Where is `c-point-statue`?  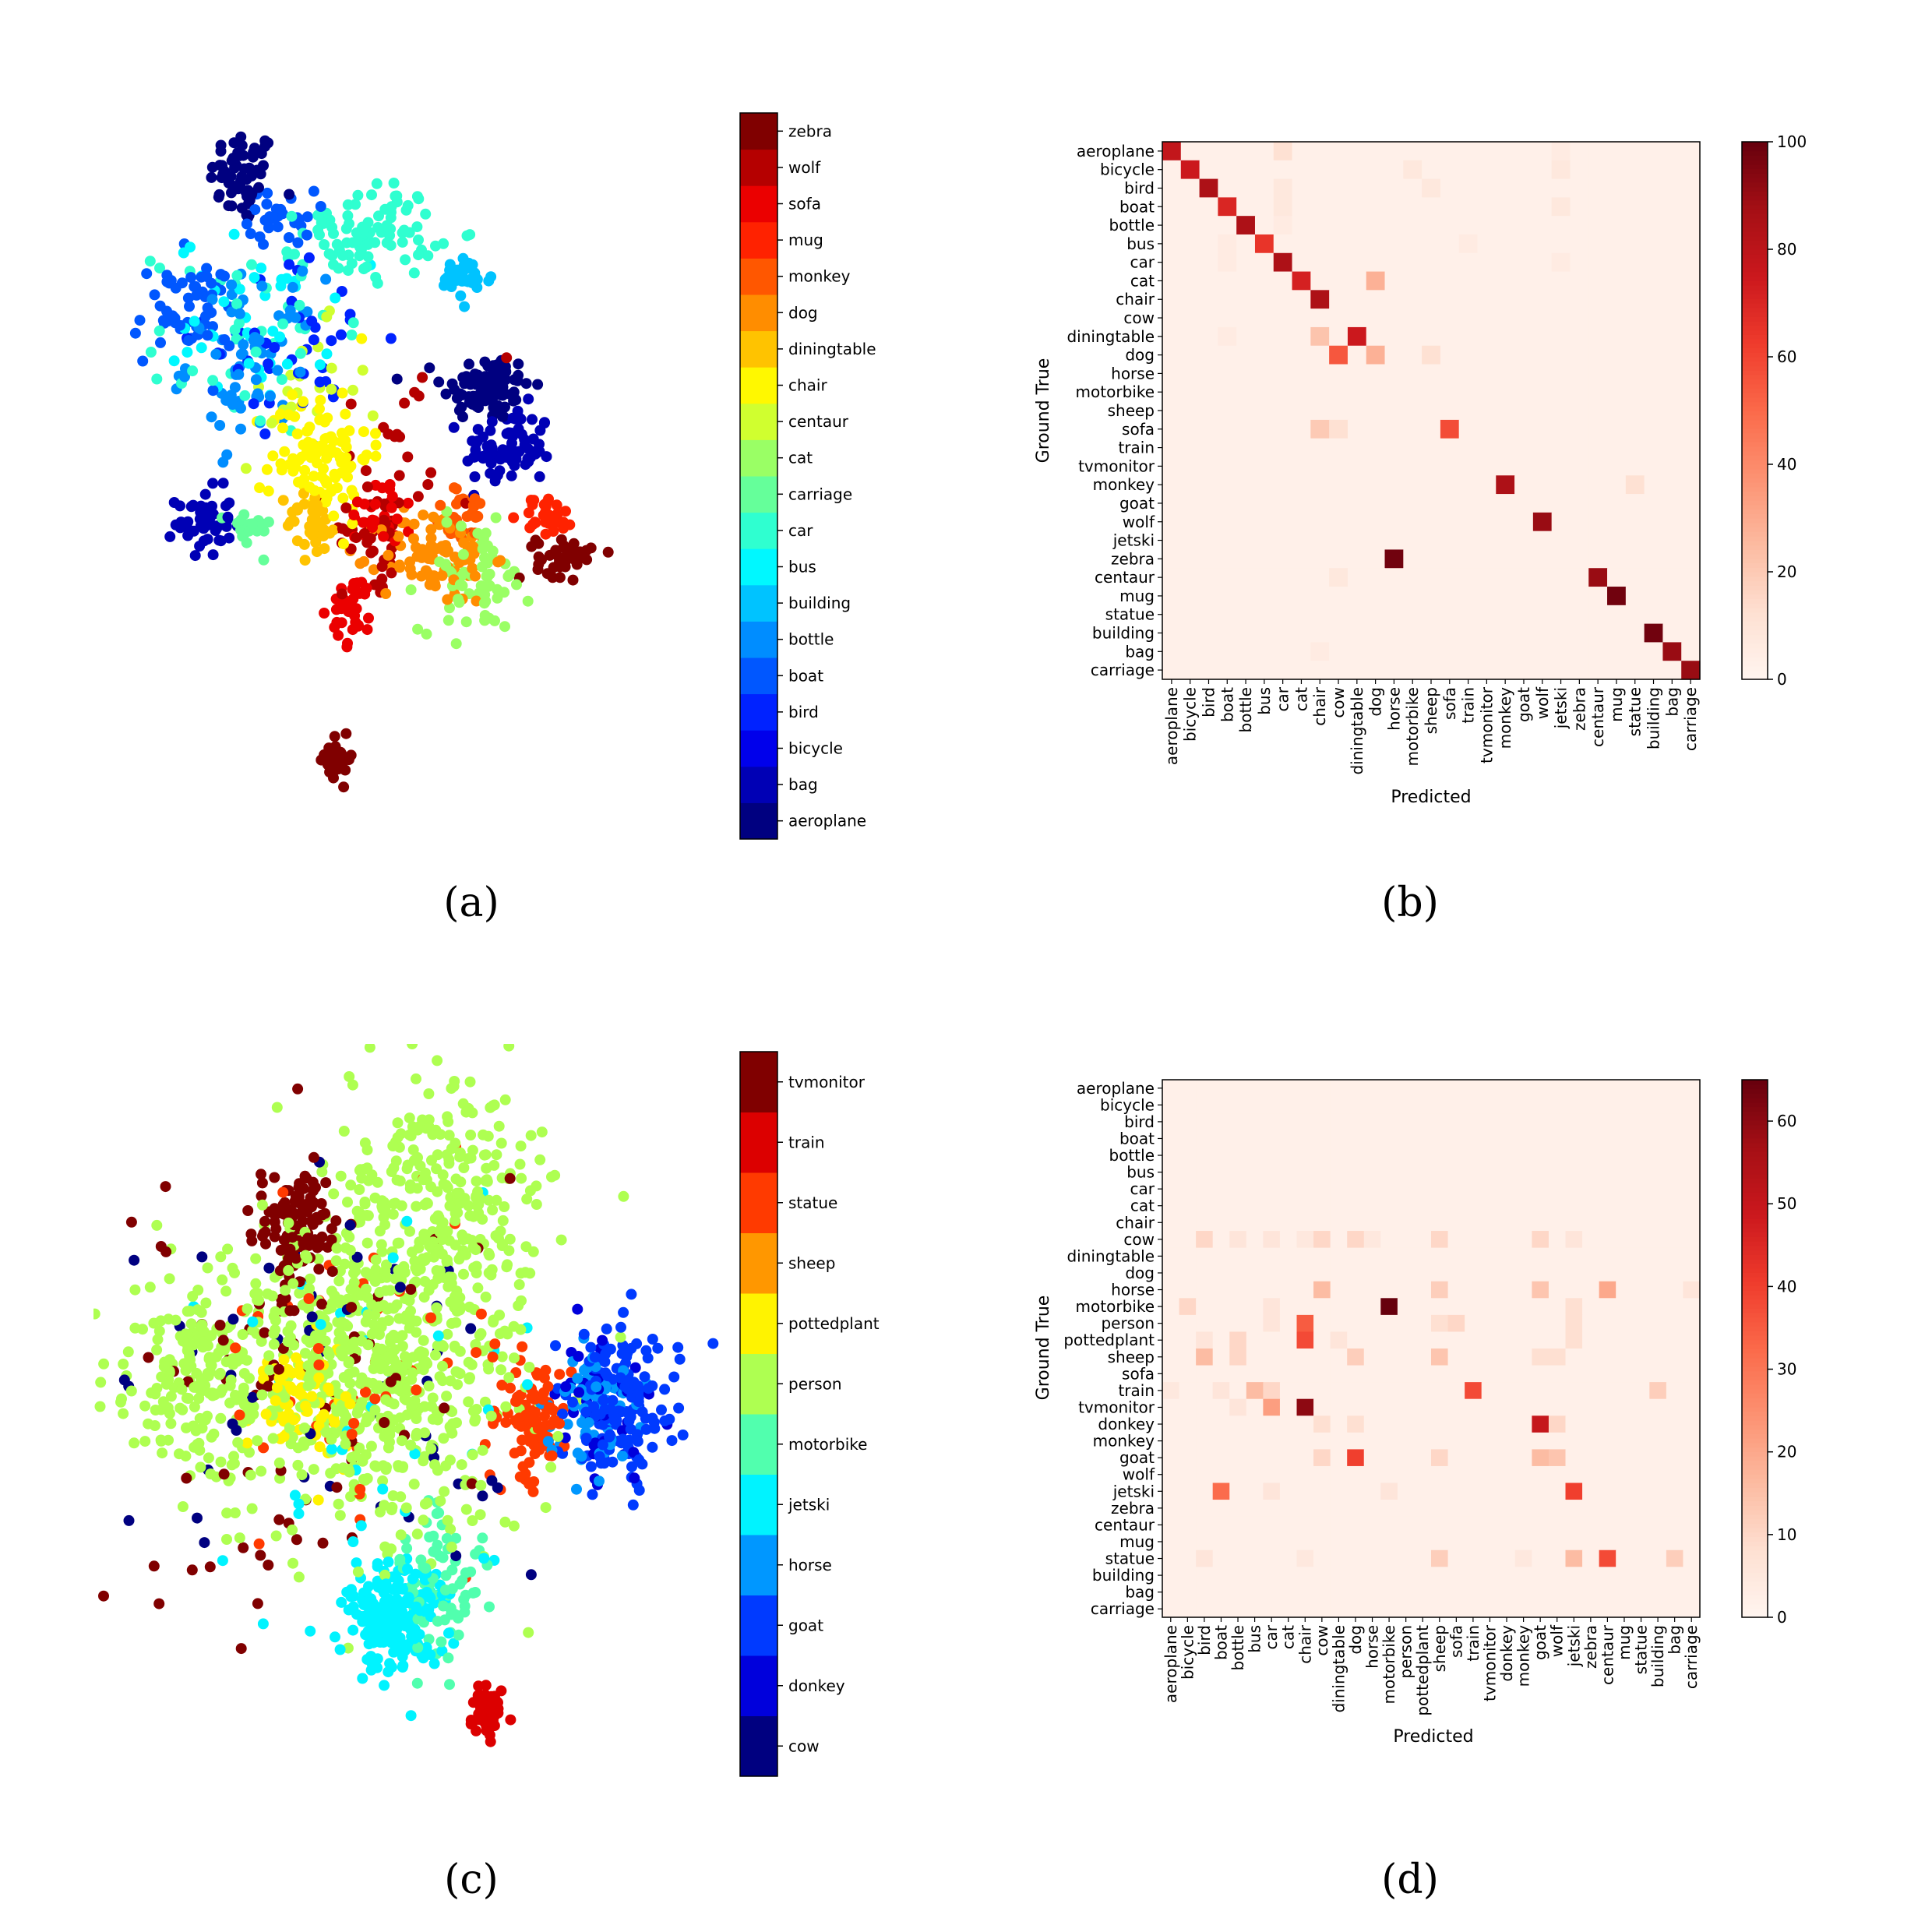
c-point-statue is located at coordinates (516, 1401).